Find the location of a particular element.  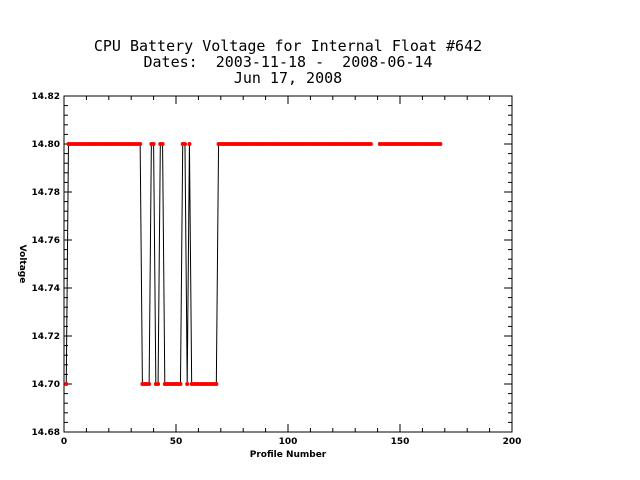

y-tick-label: 14.72 is located at coordinates (46, 337).